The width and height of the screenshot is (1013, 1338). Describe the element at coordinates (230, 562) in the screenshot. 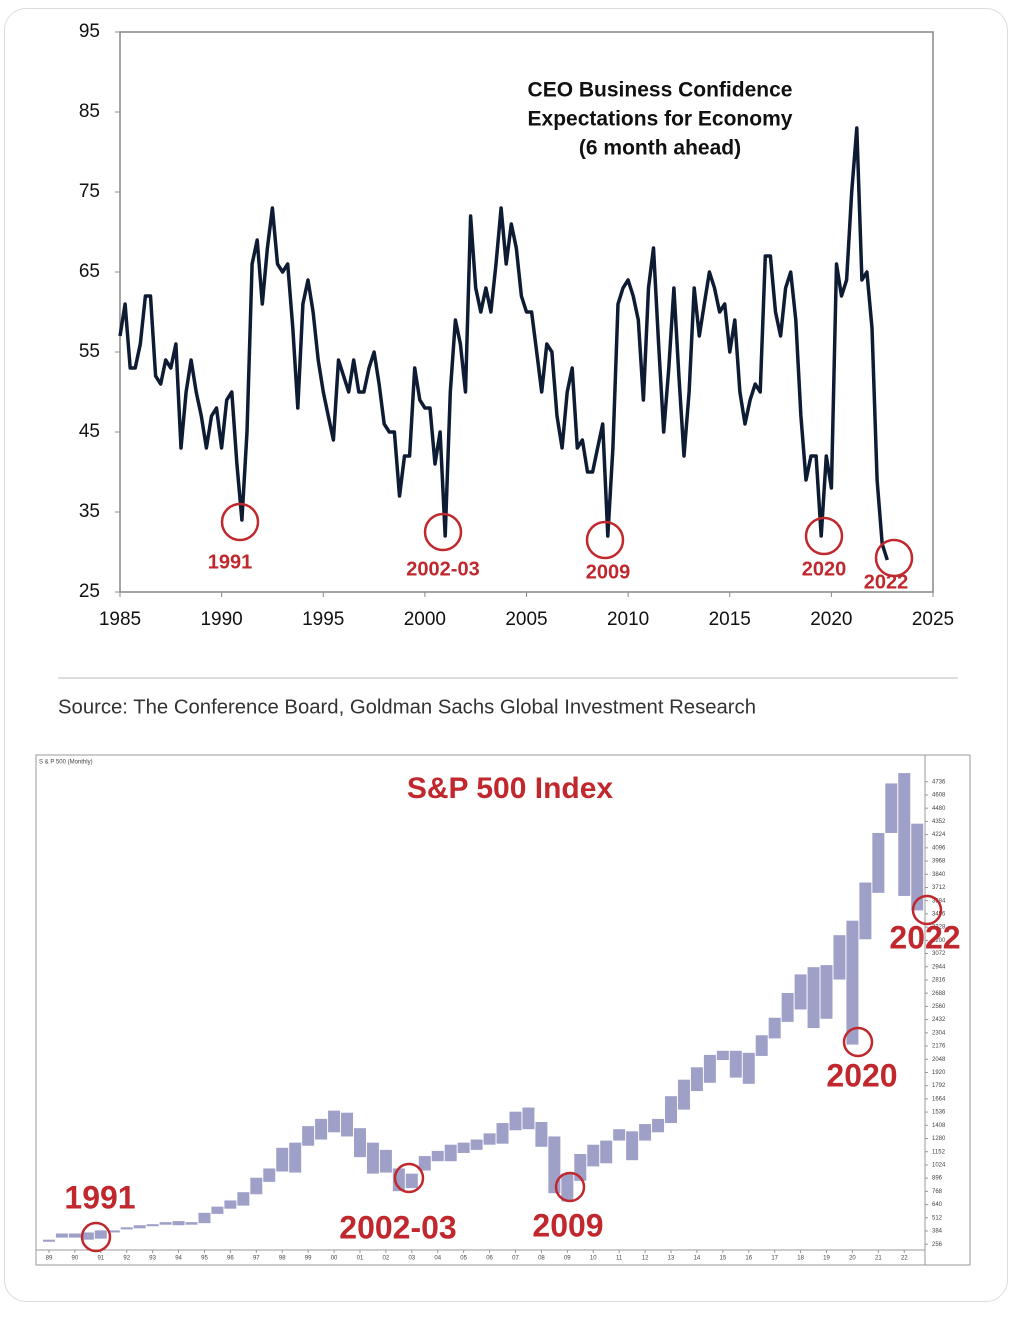

I see `annotation: 1991` at that location.